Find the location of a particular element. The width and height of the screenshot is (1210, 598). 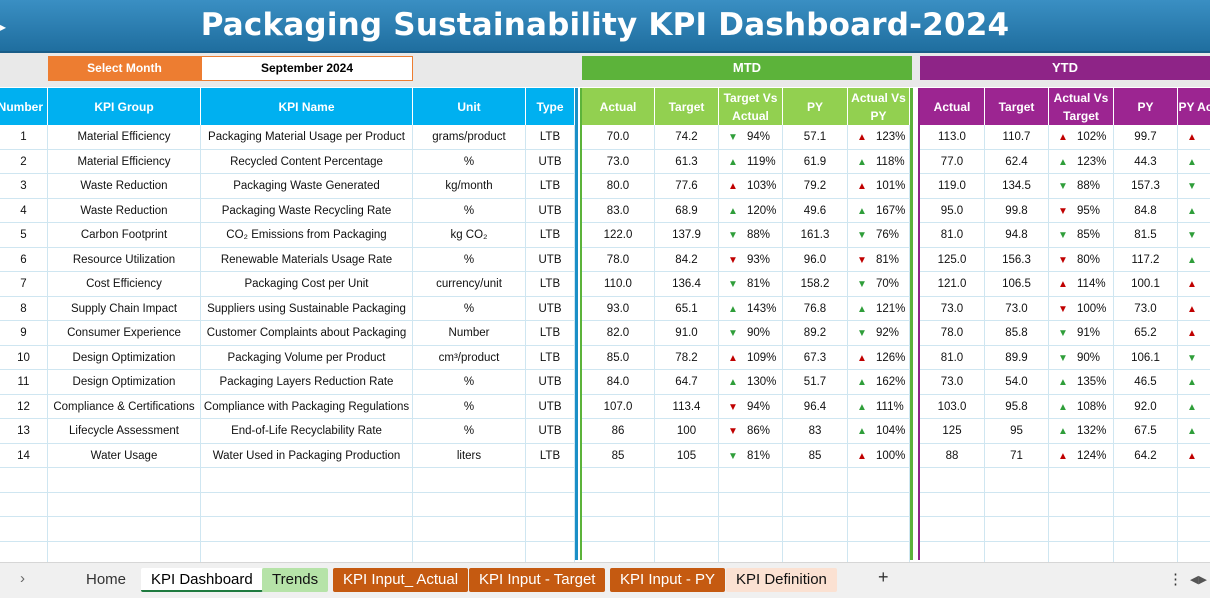

cell-mtd-actual-vs-py: ▲ 126% is located at coordinates (879, 357).